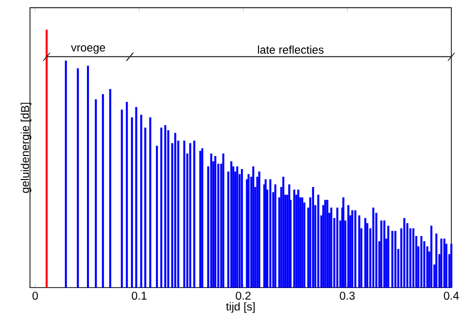 This screenshot has width=472, height=325. What do you see at coordinates (243, 296) in the screenshot?
I see `x-tick-label: 0.2` at bounding box center [243, 296].